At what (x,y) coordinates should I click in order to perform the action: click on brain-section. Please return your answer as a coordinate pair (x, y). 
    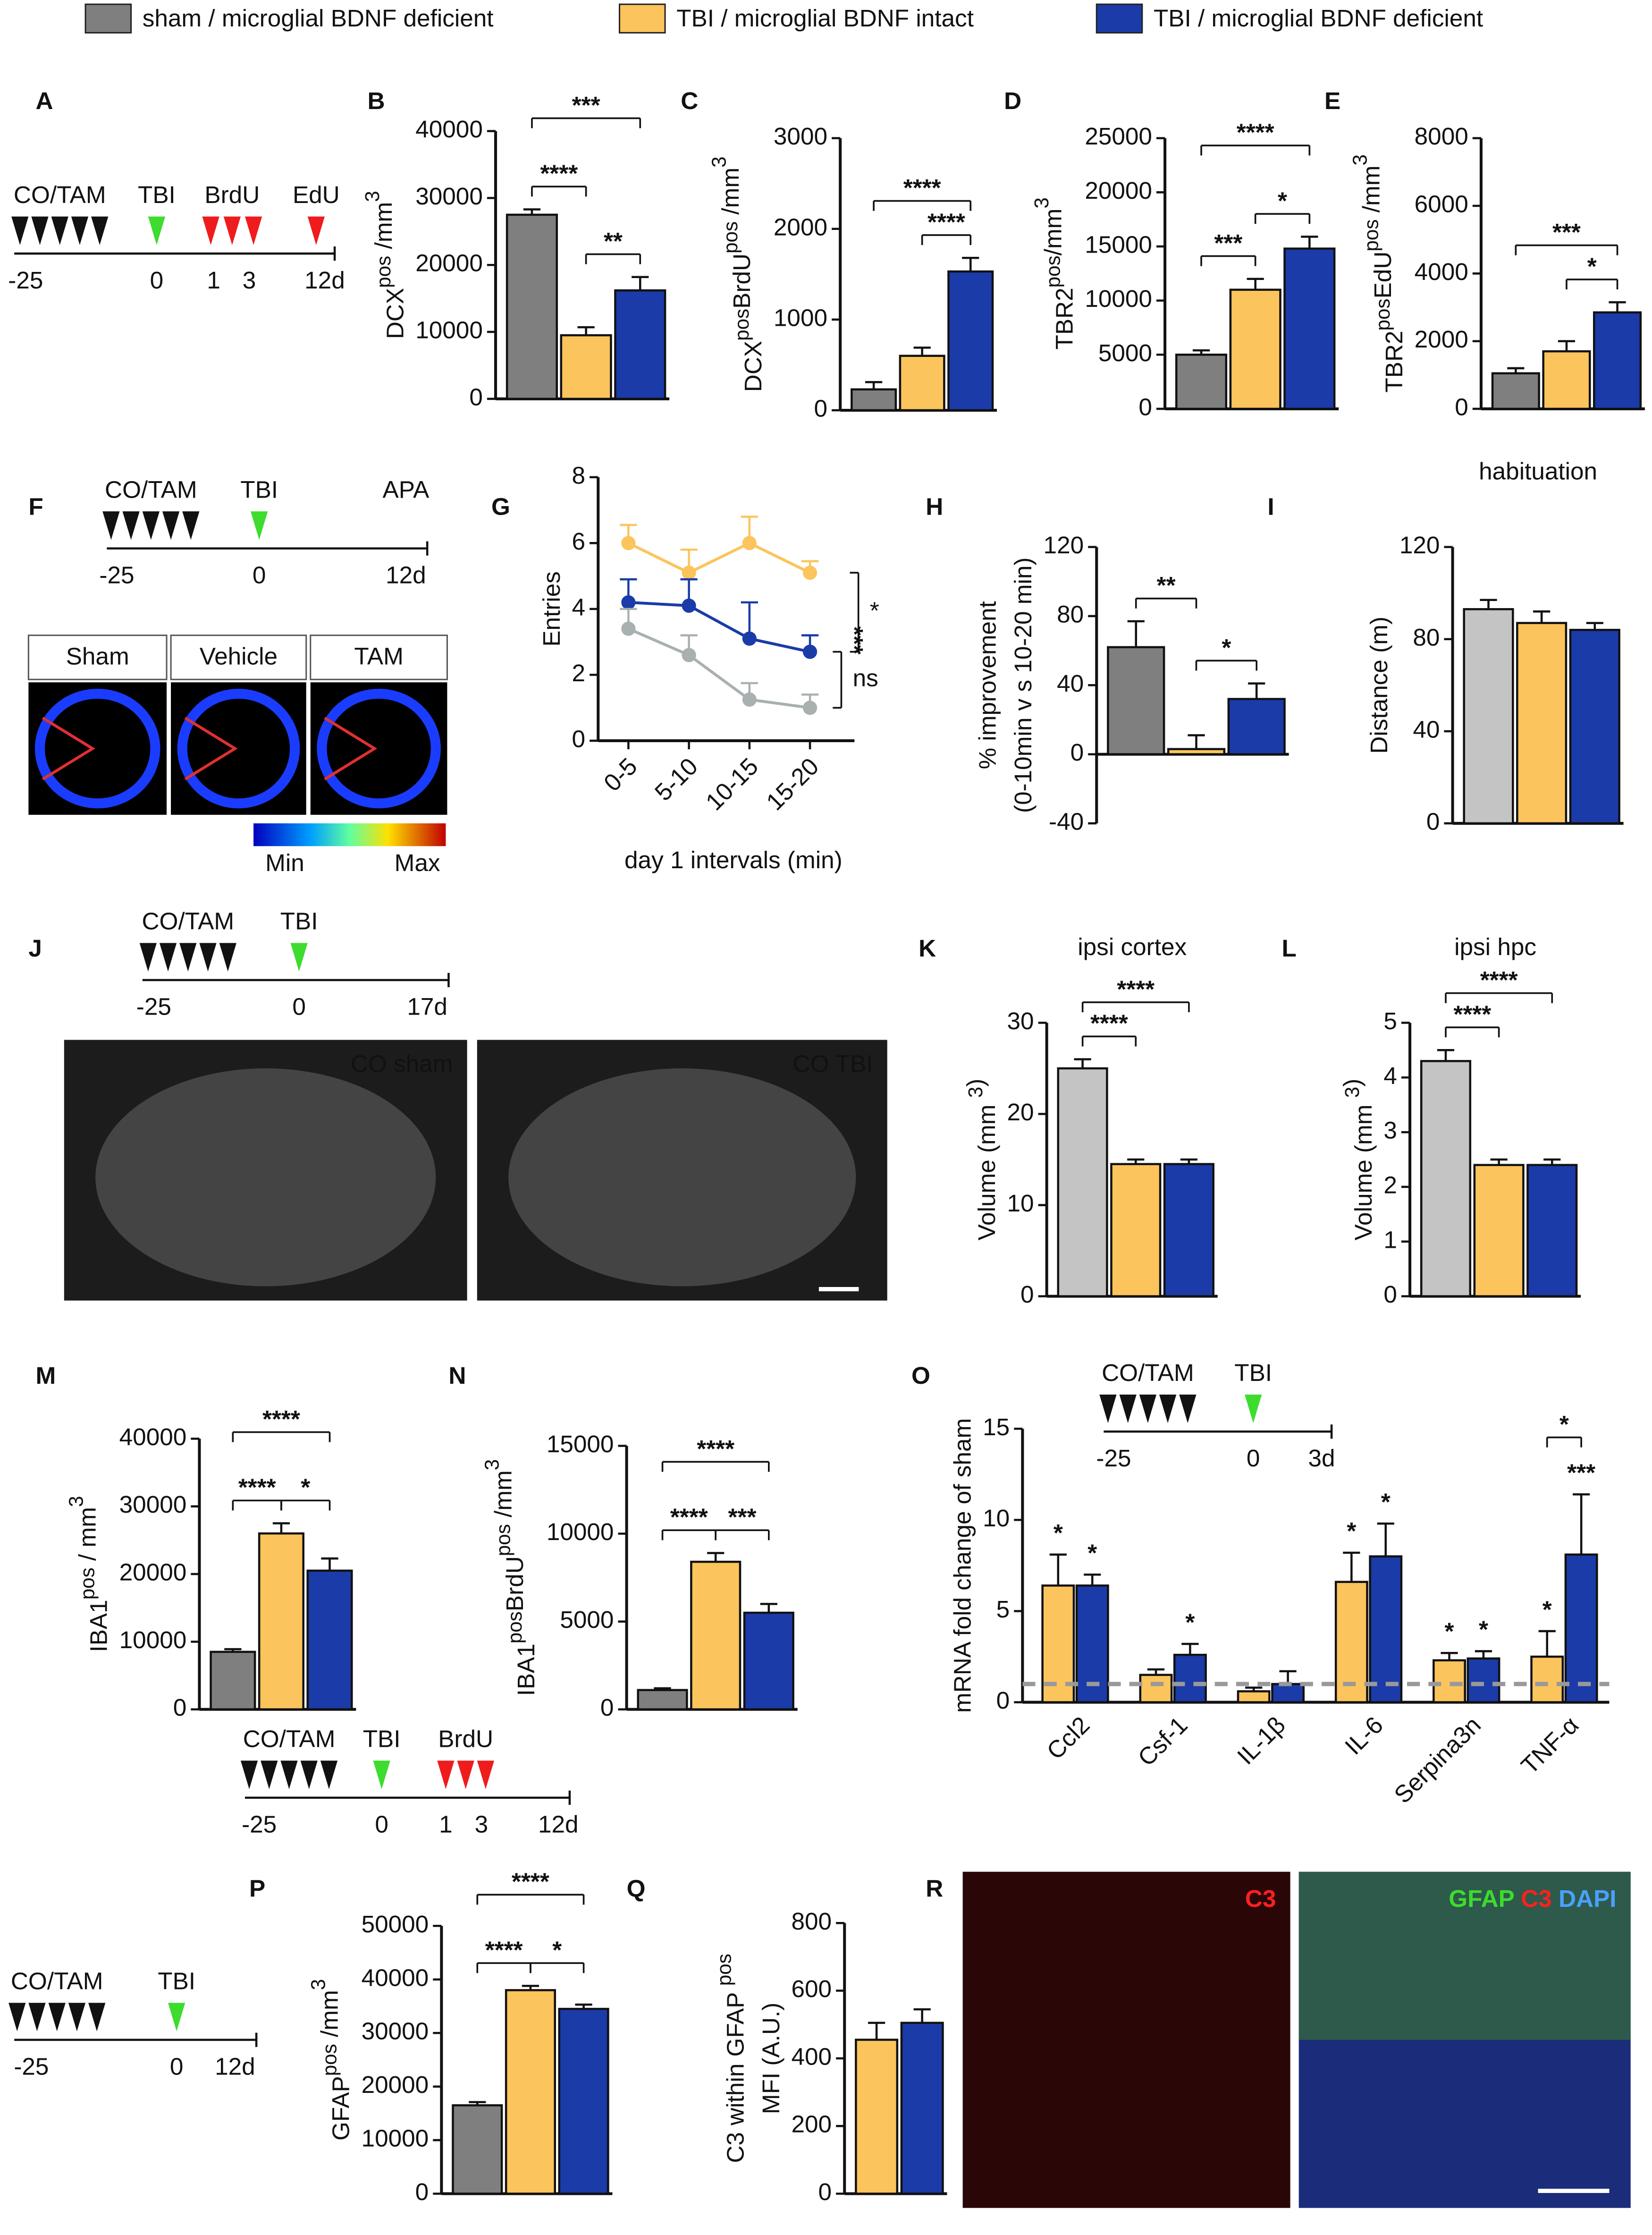
    Looking at the image, I should click on (682, 1177).